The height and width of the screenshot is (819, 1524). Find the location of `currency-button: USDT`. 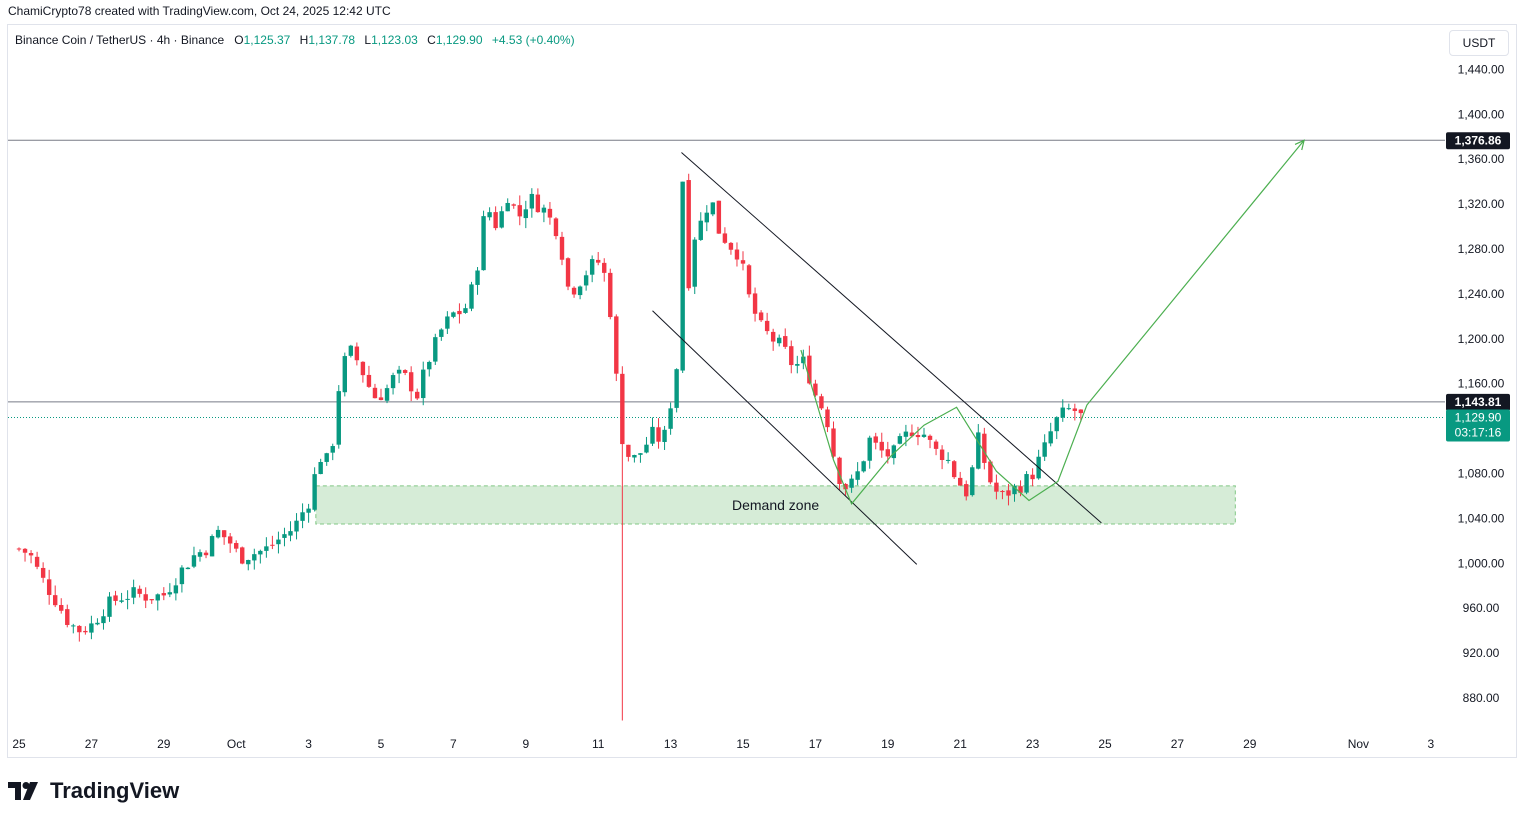

currency-button: USDT is located at coordinates (1479, 43).